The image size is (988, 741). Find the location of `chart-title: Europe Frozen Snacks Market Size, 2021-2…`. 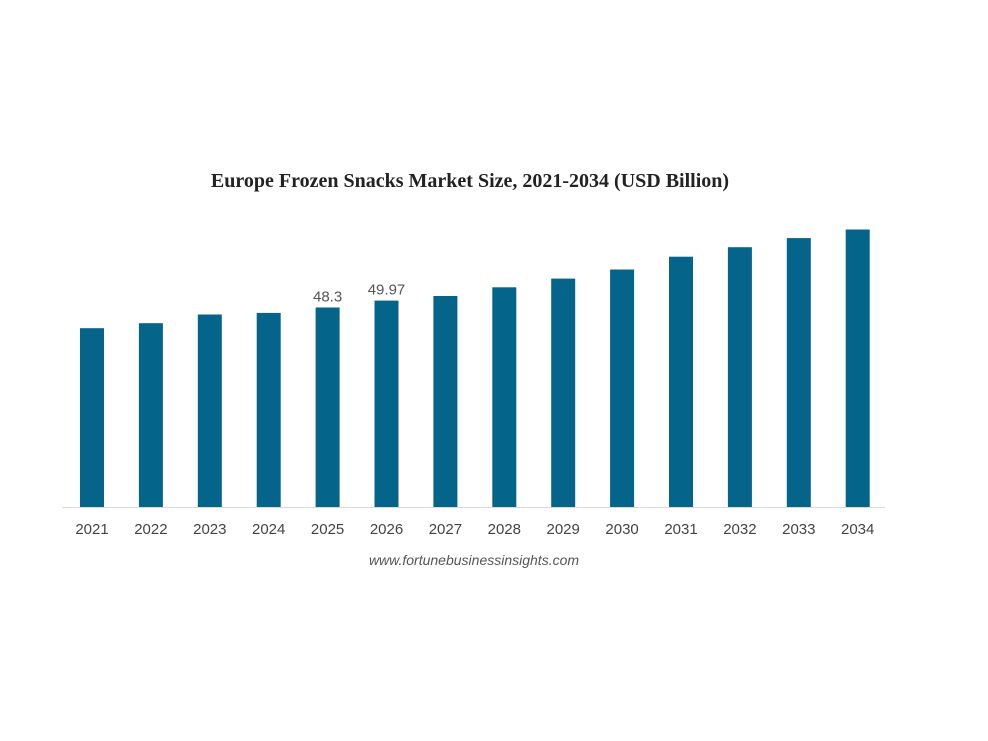

chart-title: Europe Frozen Snacks Market Size, 2021-2… is located at coordinates (470, 181).